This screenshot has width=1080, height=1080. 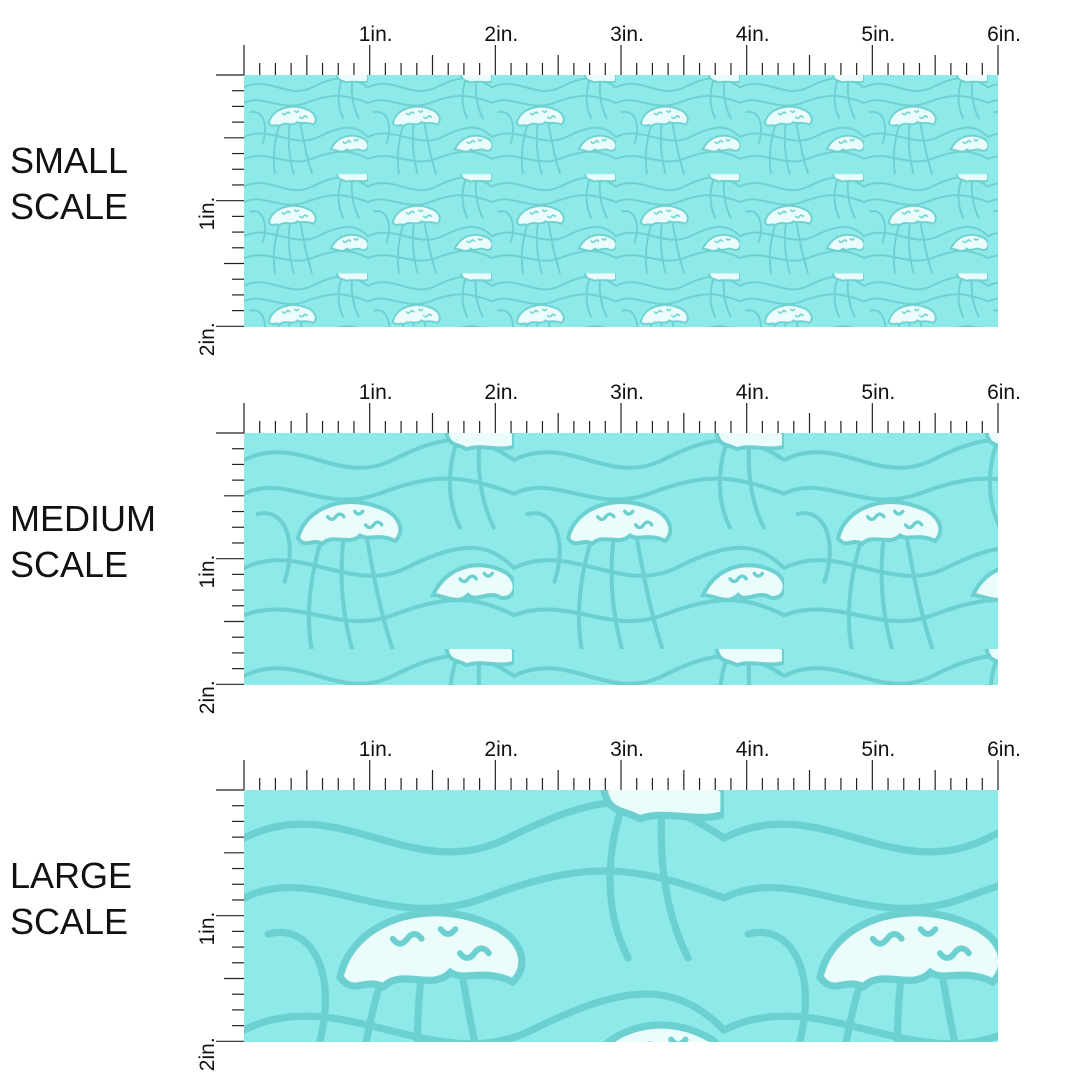 What do you see at coordinates (83, 518) in the screenshot?
I see `scale-label: MEDIUM` at bounding box center [83, 518].